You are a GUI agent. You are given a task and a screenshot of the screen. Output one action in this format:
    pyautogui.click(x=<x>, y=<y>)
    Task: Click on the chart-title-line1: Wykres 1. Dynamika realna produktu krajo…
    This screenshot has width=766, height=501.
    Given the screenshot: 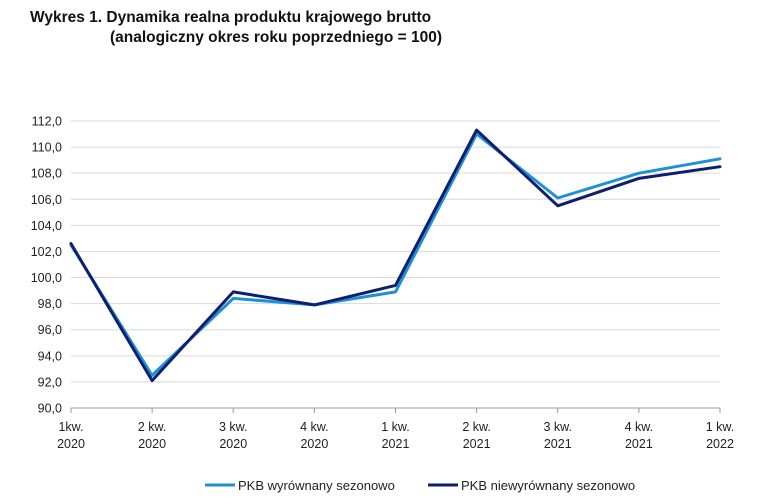 What is the action you would take?
    pyautogui.click(x=231, y=17)
    